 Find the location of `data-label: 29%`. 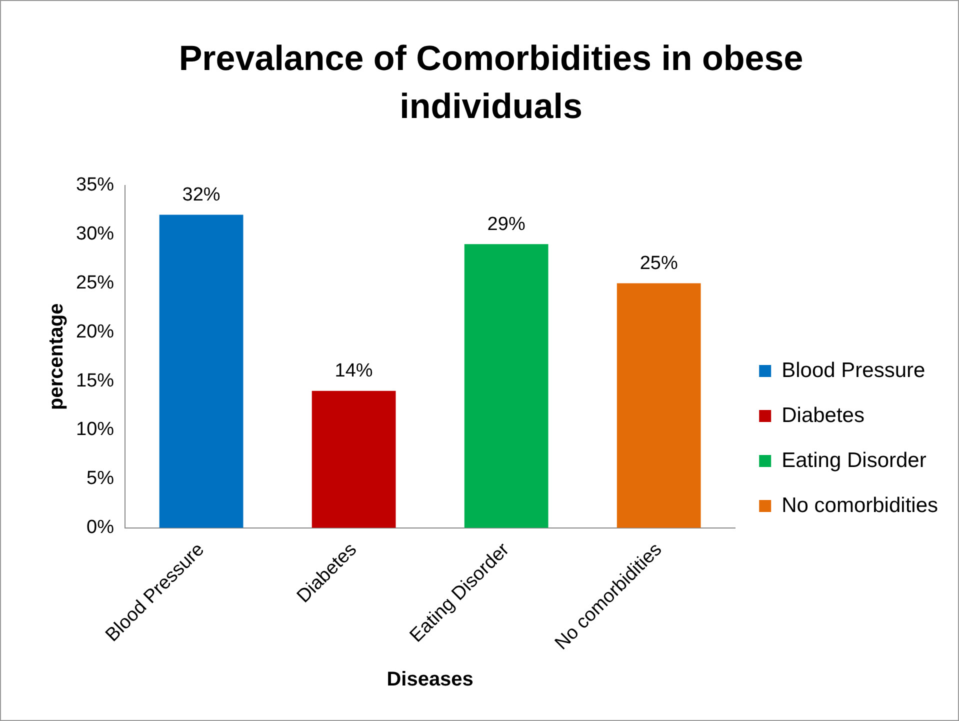

data-label: 29% is located at coordinates (506, 224).